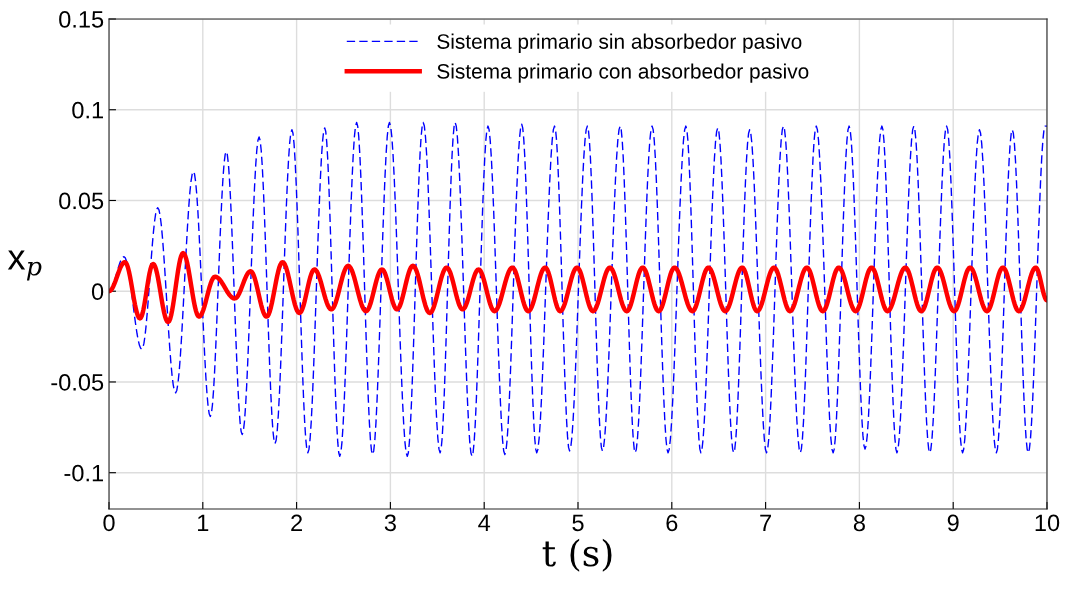  Describe the element at coordinates (623, 73) in the screenshot. I see `legend-label: Sistema primario con absorbedor pasivo` at that location.